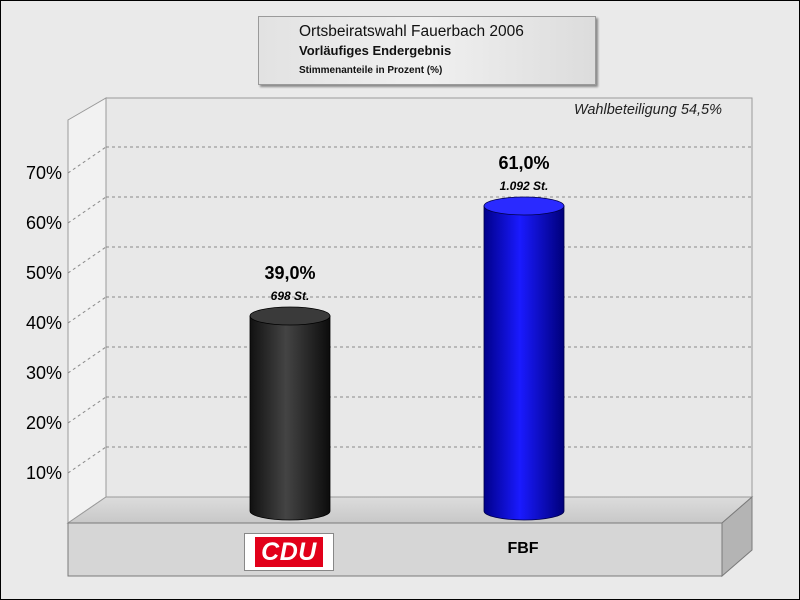 This screenshot has height=600, width=800. What do you see at coordinates (44, 223) in the screenshot?
I see `y-tick-label: 60%` at bounding box center [44, 223].